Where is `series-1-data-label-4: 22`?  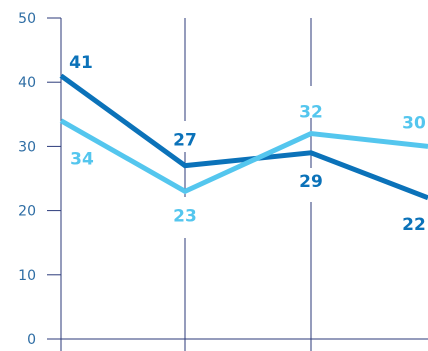 series-1-data-label-4: 22 is located at coordinates (414, 225).